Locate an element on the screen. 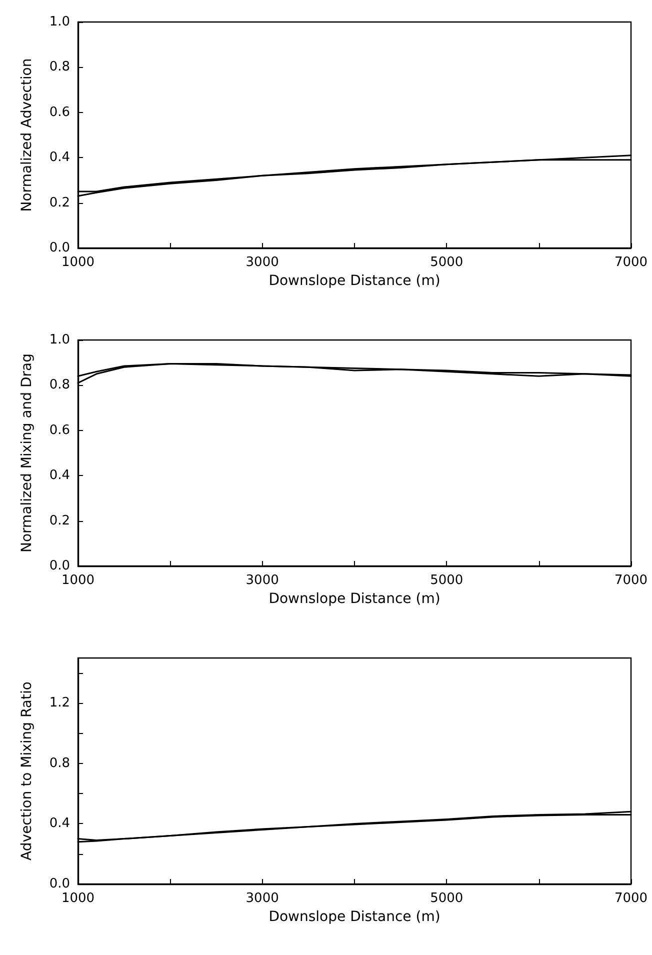 Image resolution: width=652 pixels, height=955 pixels. y-tick-label: 1.2 is located at coordinates (59, 703).